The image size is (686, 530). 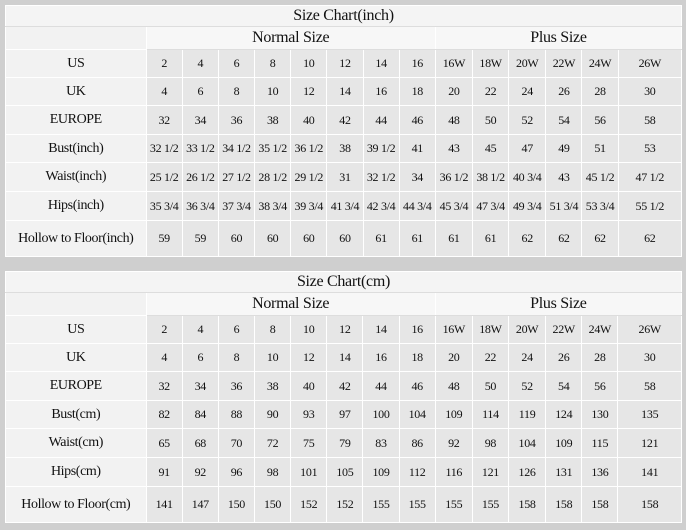 I want to click on table-cell: 124, so click(x=564, y=414).